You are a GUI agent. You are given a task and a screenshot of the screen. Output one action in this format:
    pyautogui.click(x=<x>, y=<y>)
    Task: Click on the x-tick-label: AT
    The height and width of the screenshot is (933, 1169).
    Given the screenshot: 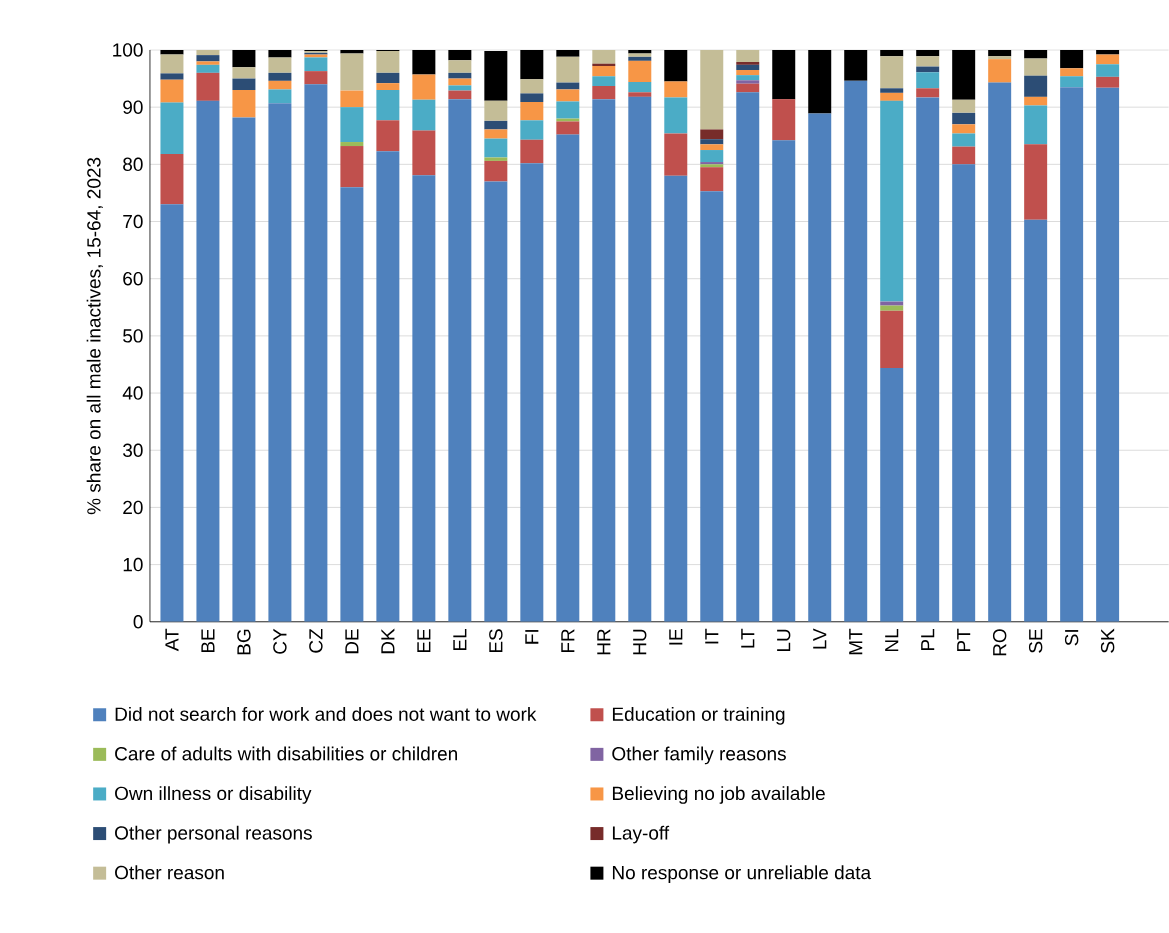 What is the action you would take?
    pyautogui.click(x=172, y=640)
    